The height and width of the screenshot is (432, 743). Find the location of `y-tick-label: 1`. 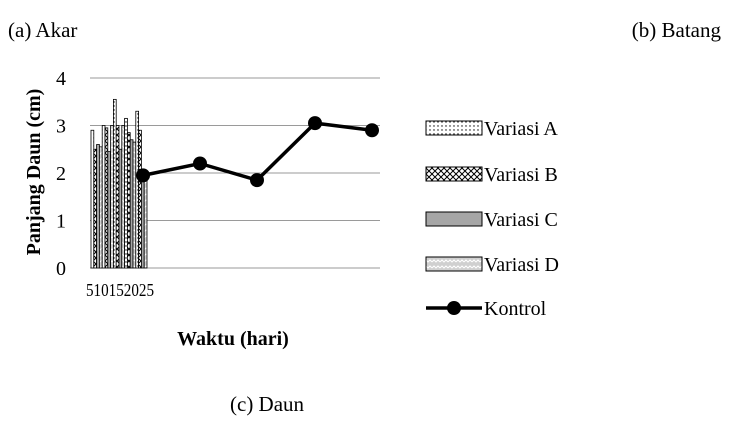

y-tick-label: 1 is located at coordinates (61, 222).